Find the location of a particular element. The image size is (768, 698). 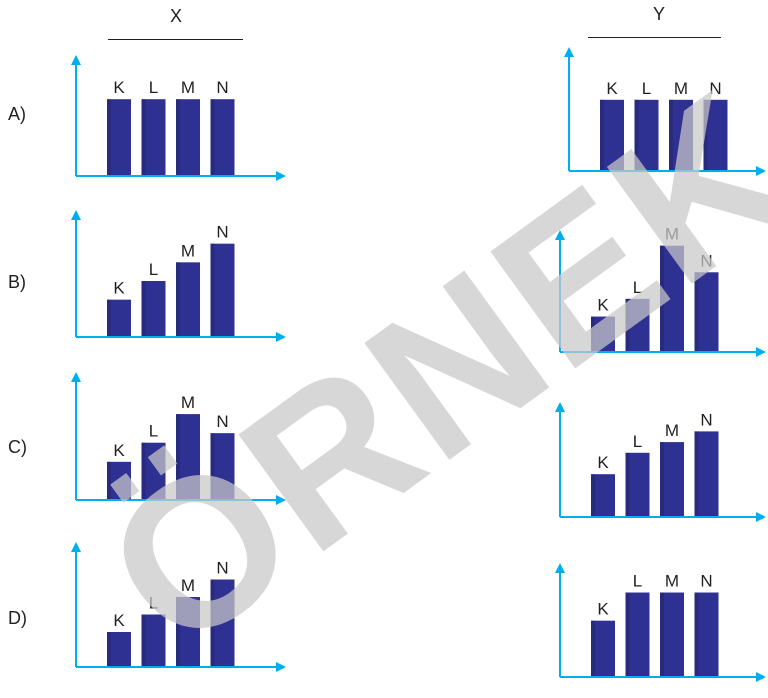

bar-chart-d-y: K L M N is located at coordinates (660, 622).